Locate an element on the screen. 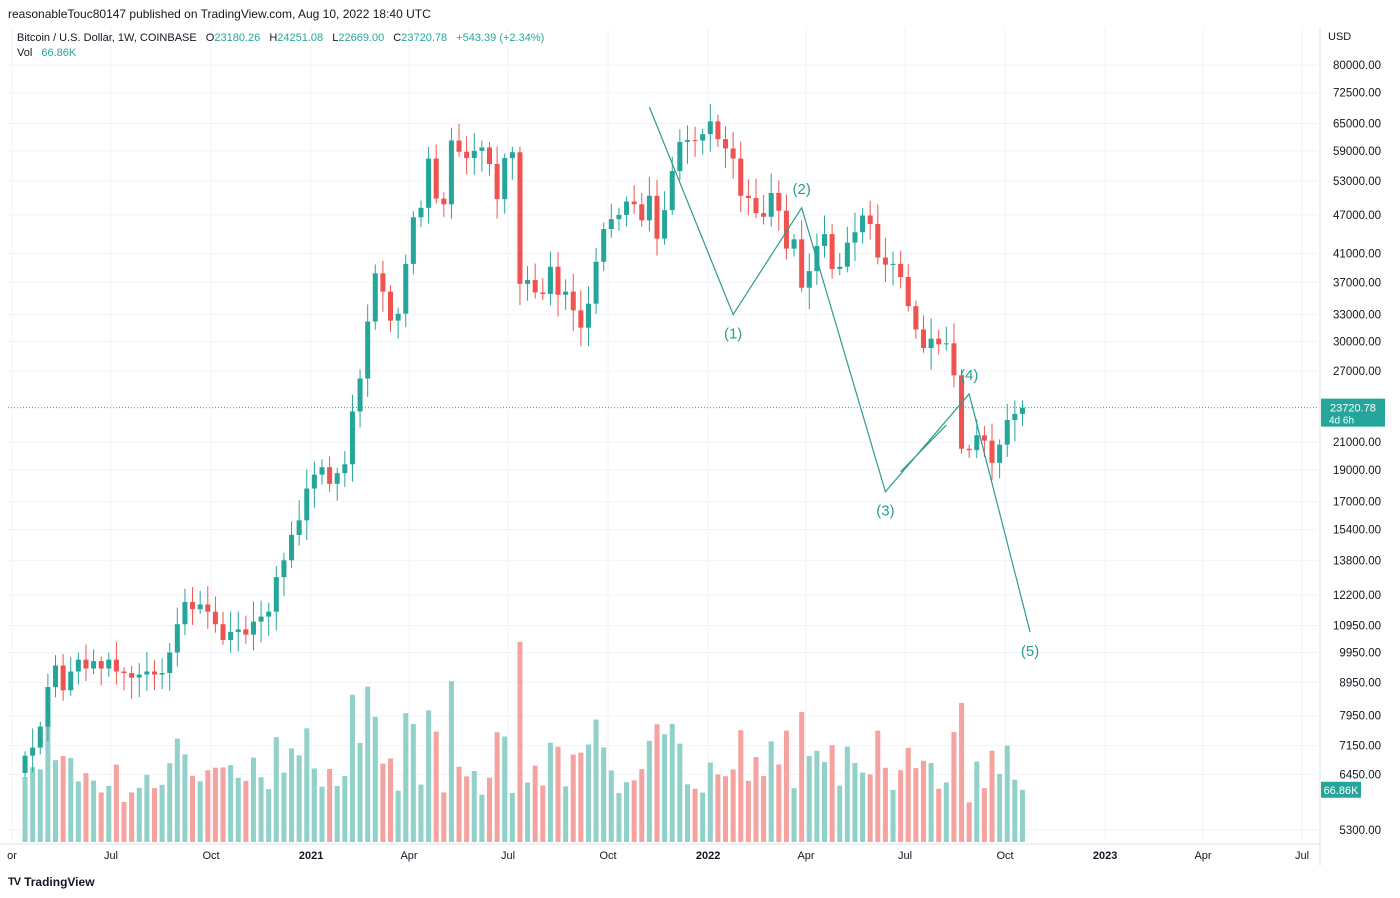  x-tick-label: 2021 is located at coordinates (311, 856).